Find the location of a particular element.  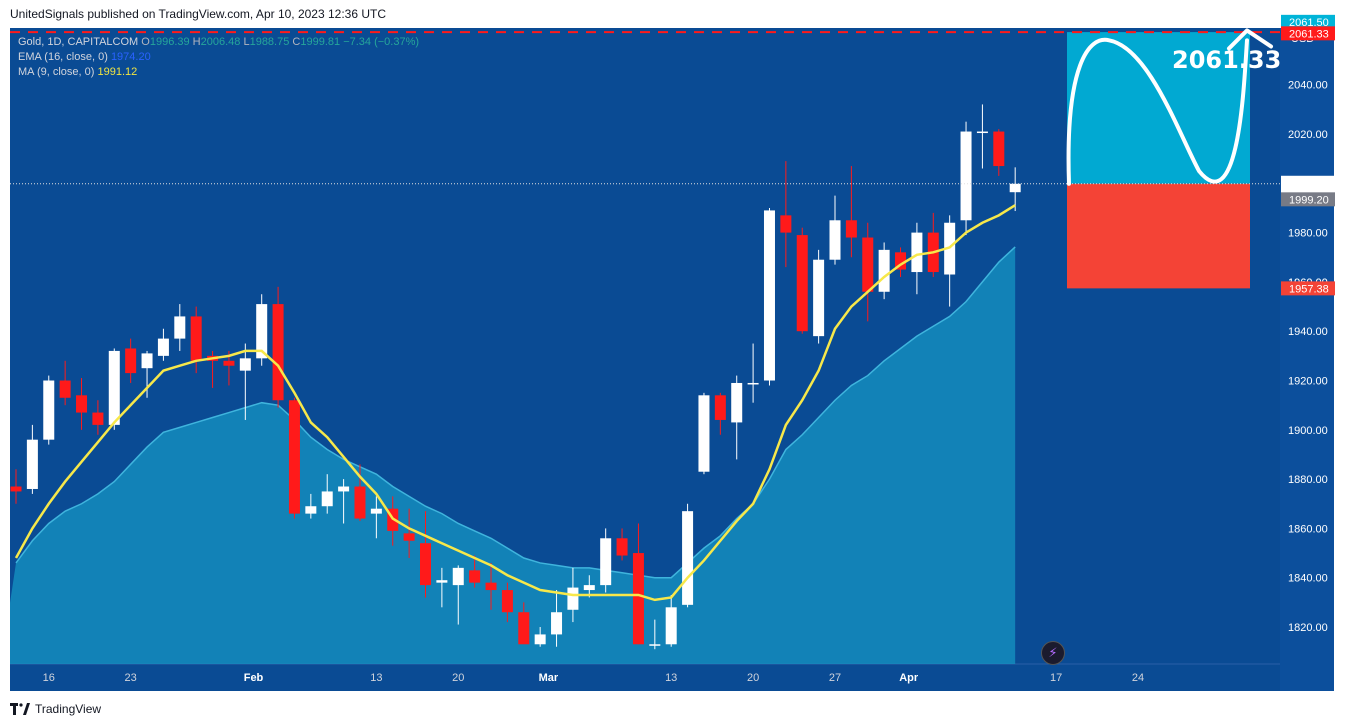

time-tick-label: 20 is located at coordinates (458, 678).